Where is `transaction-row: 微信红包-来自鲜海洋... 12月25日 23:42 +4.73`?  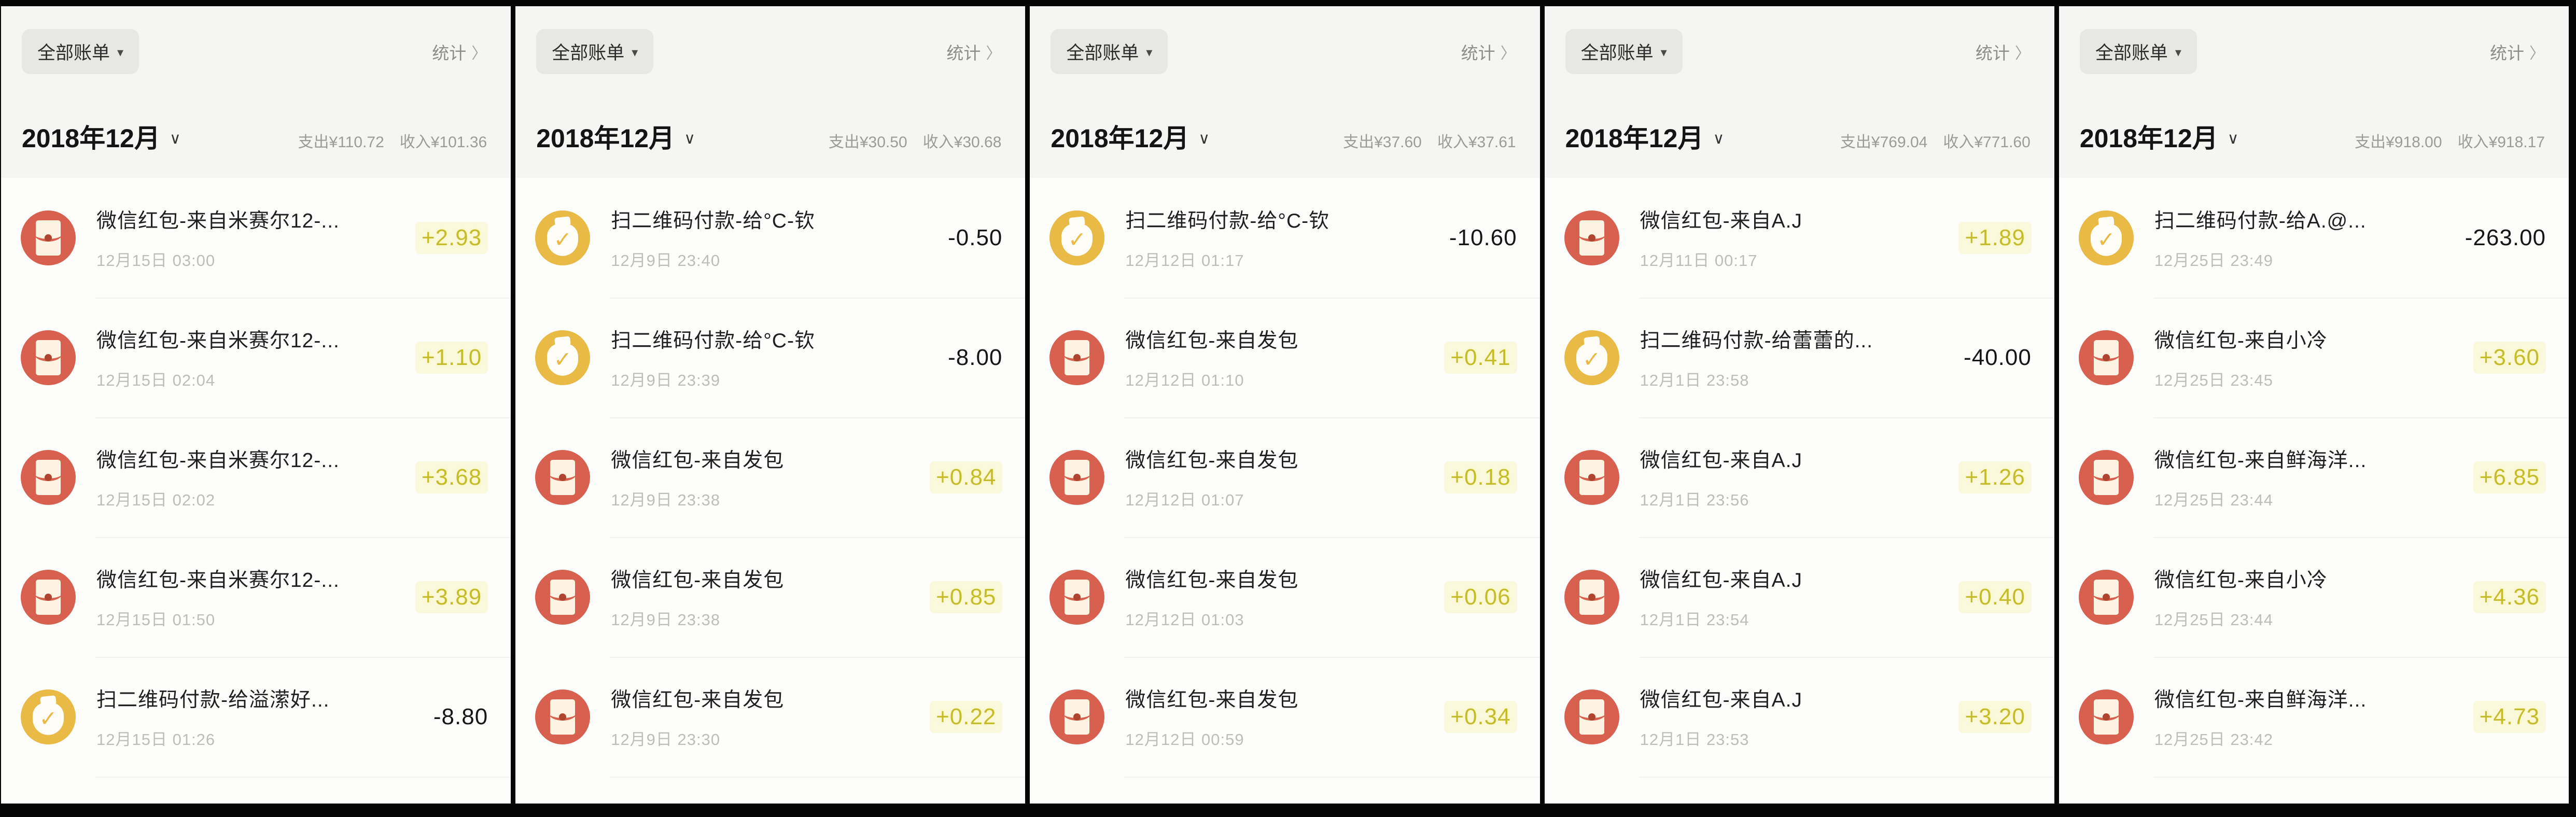 transaction-row: 微信红包-来自鲜海洋... 12月25日 23:42 +4.73 is located at coordinates (2314, 717).